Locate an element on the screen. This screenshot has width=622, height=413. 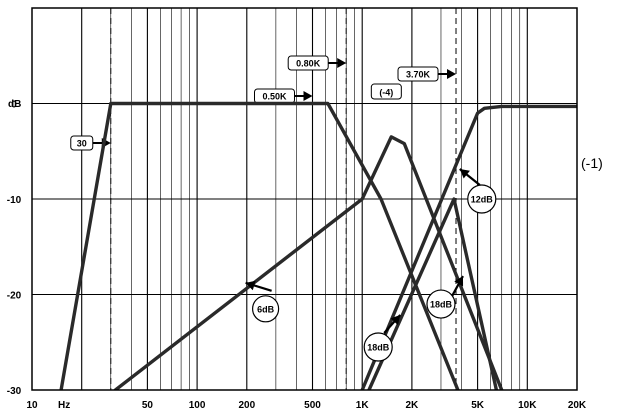
marker-flag: 0.50K is located at coordinates (283, 96).